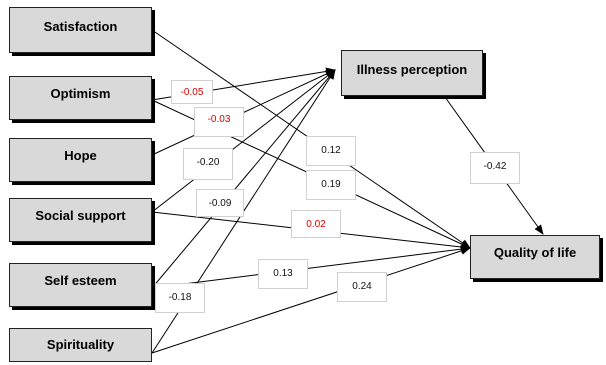 The width and height of the screenshot is (606, 365). What do you see at coordinates (80, 220) in the screenshot?
I see `node-social-support: Social support` at bounding box center [80, 220].